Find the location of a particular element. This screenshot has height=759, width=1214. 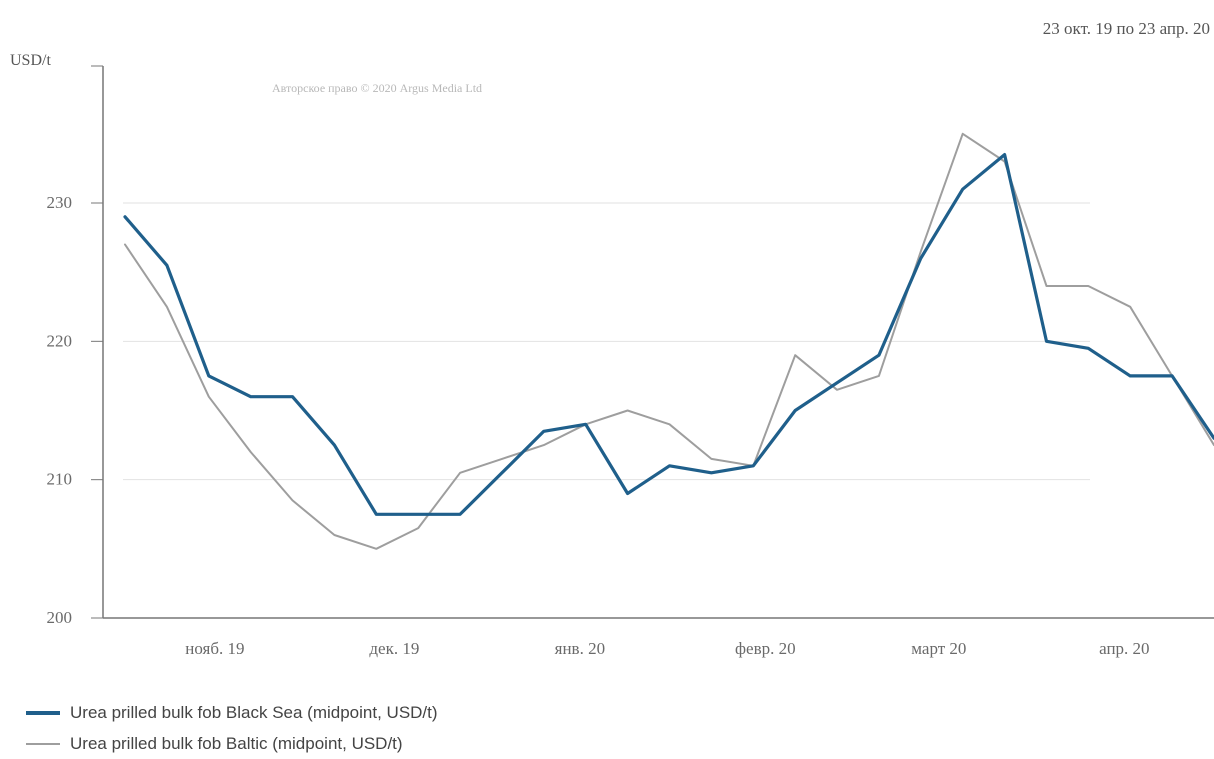

date-range-label: 23 окт. 19 по 23 апр. 20 is located at coordinates (1126, 28).